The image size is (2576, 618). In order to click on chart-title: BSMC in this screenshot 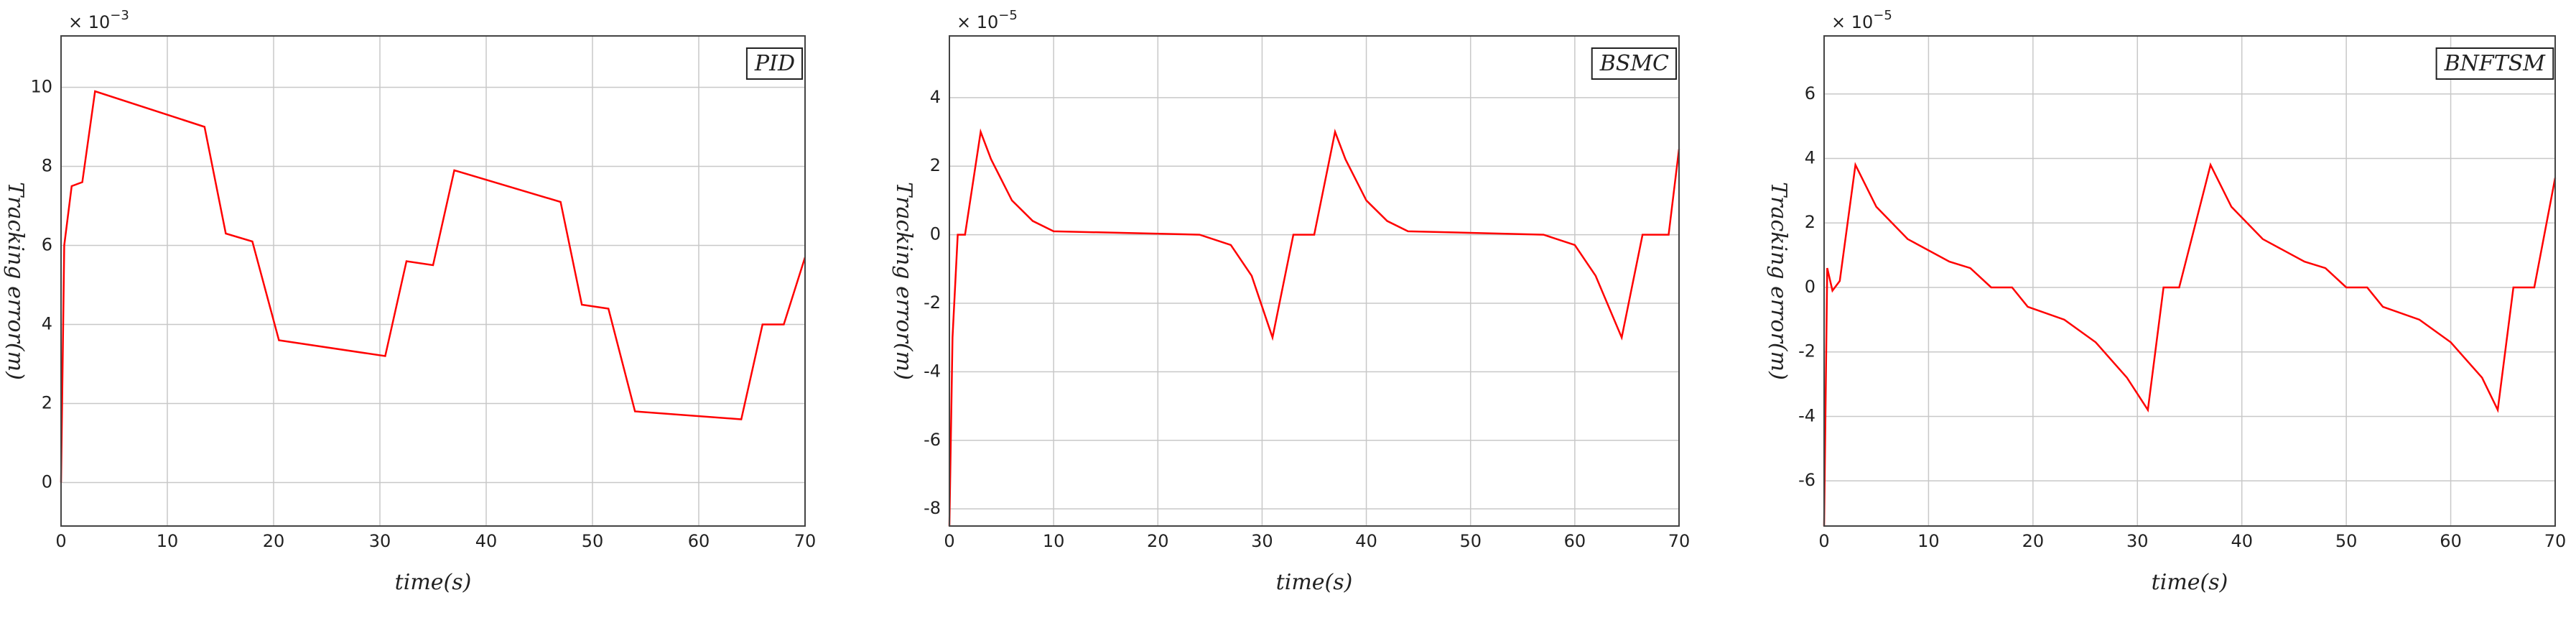, I will do `click(1634, 63)`.